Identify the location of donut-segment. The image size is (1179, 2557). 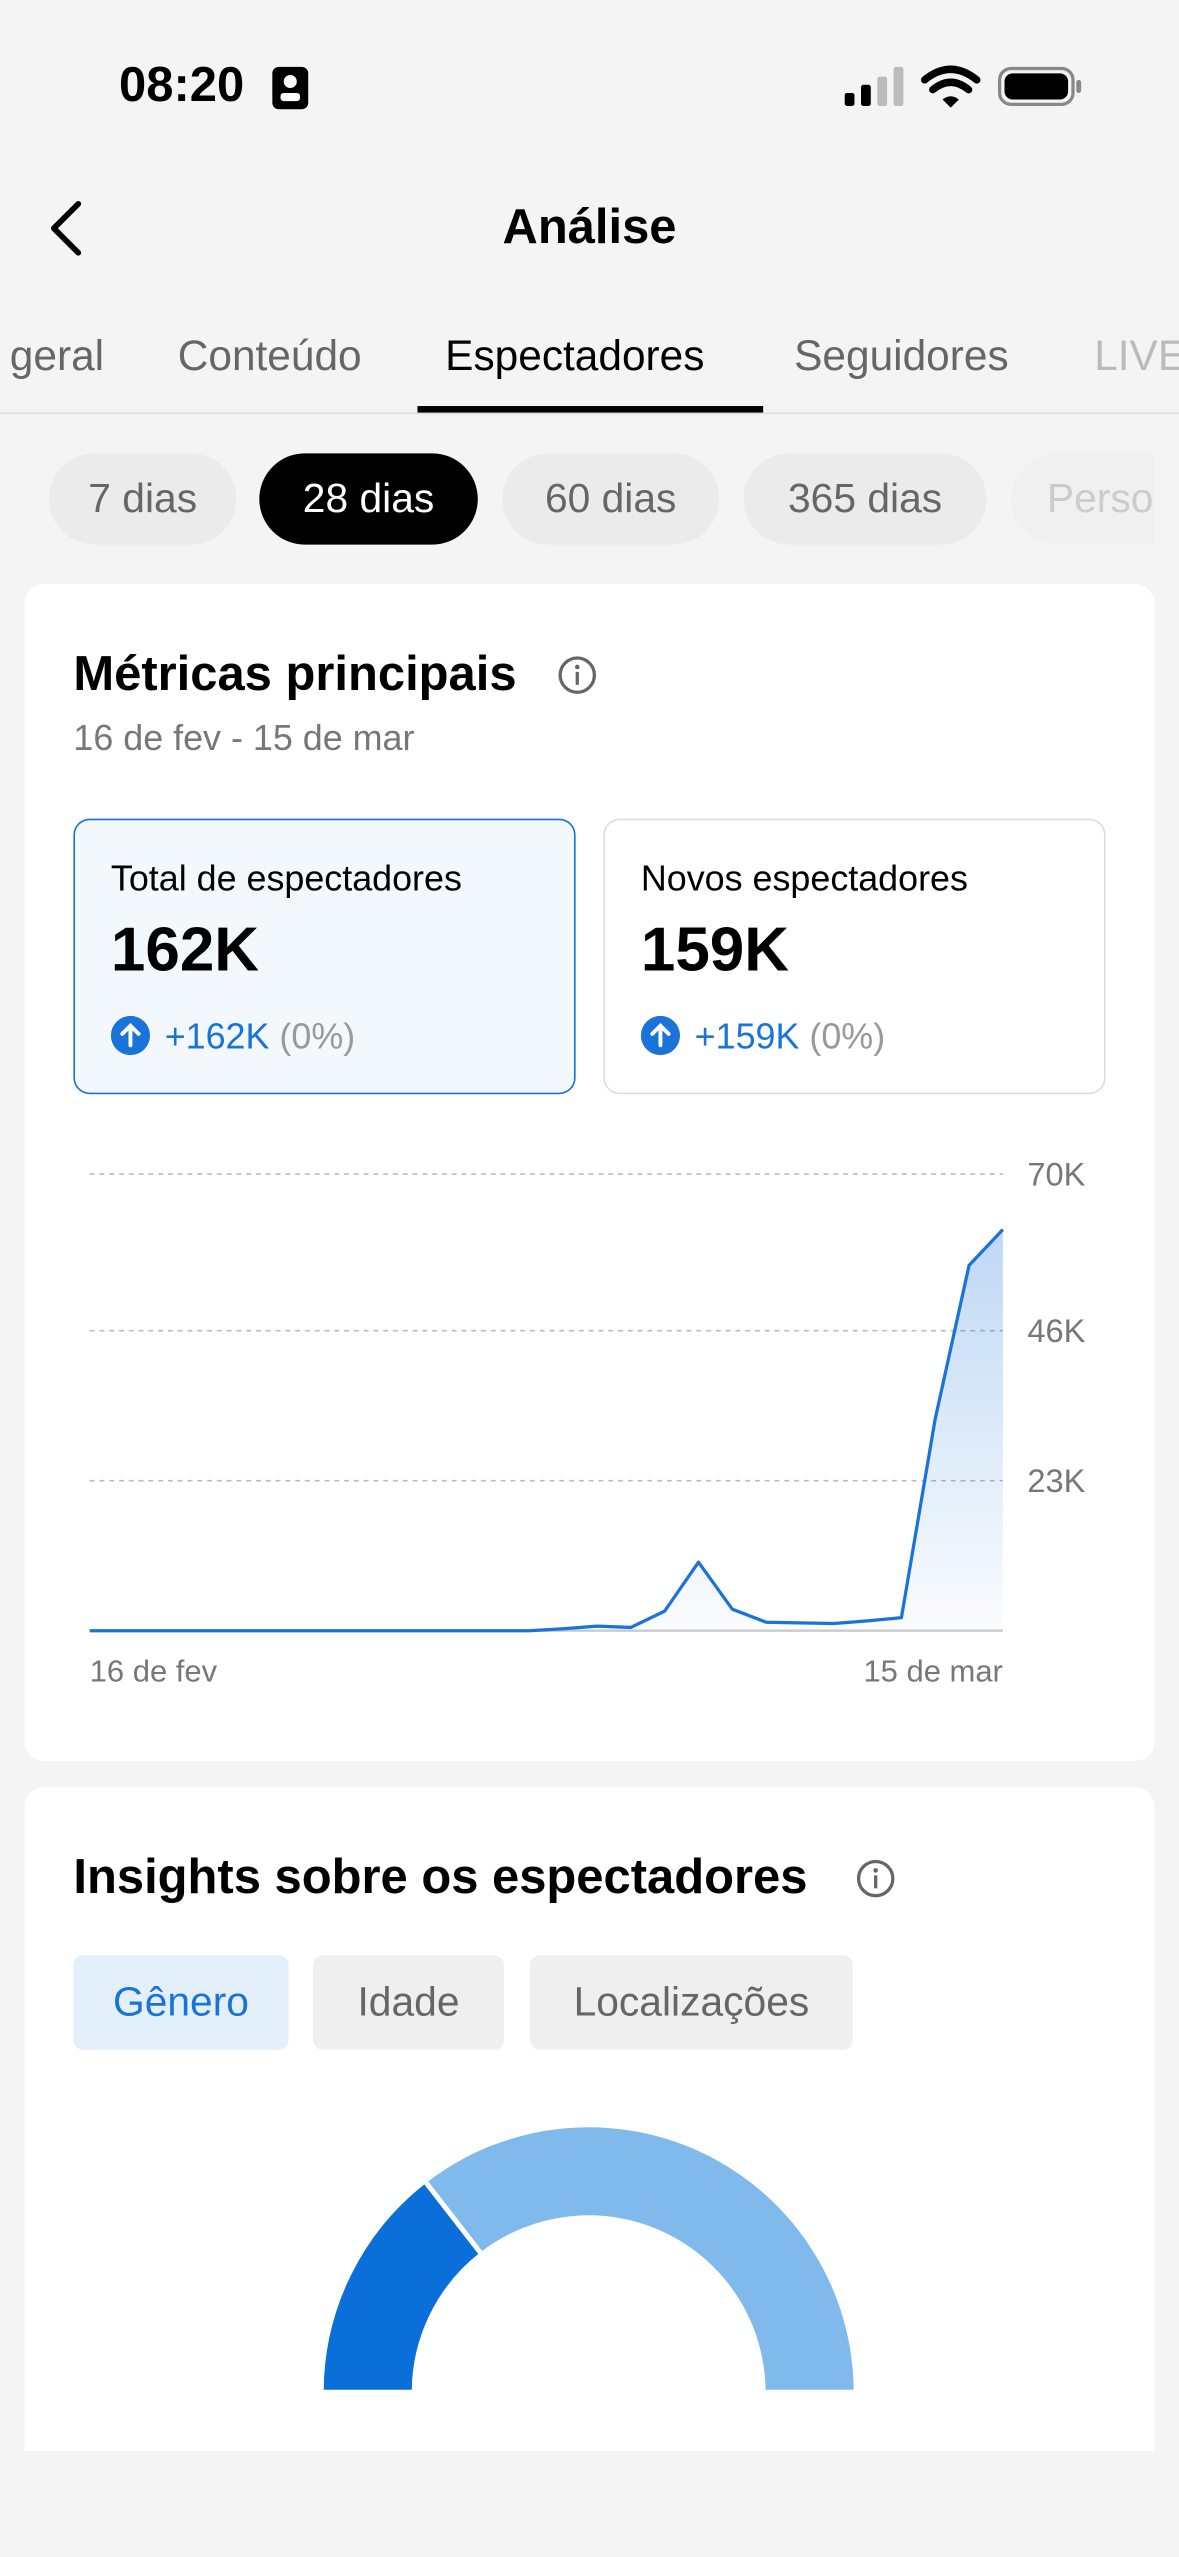
(640, 2258).